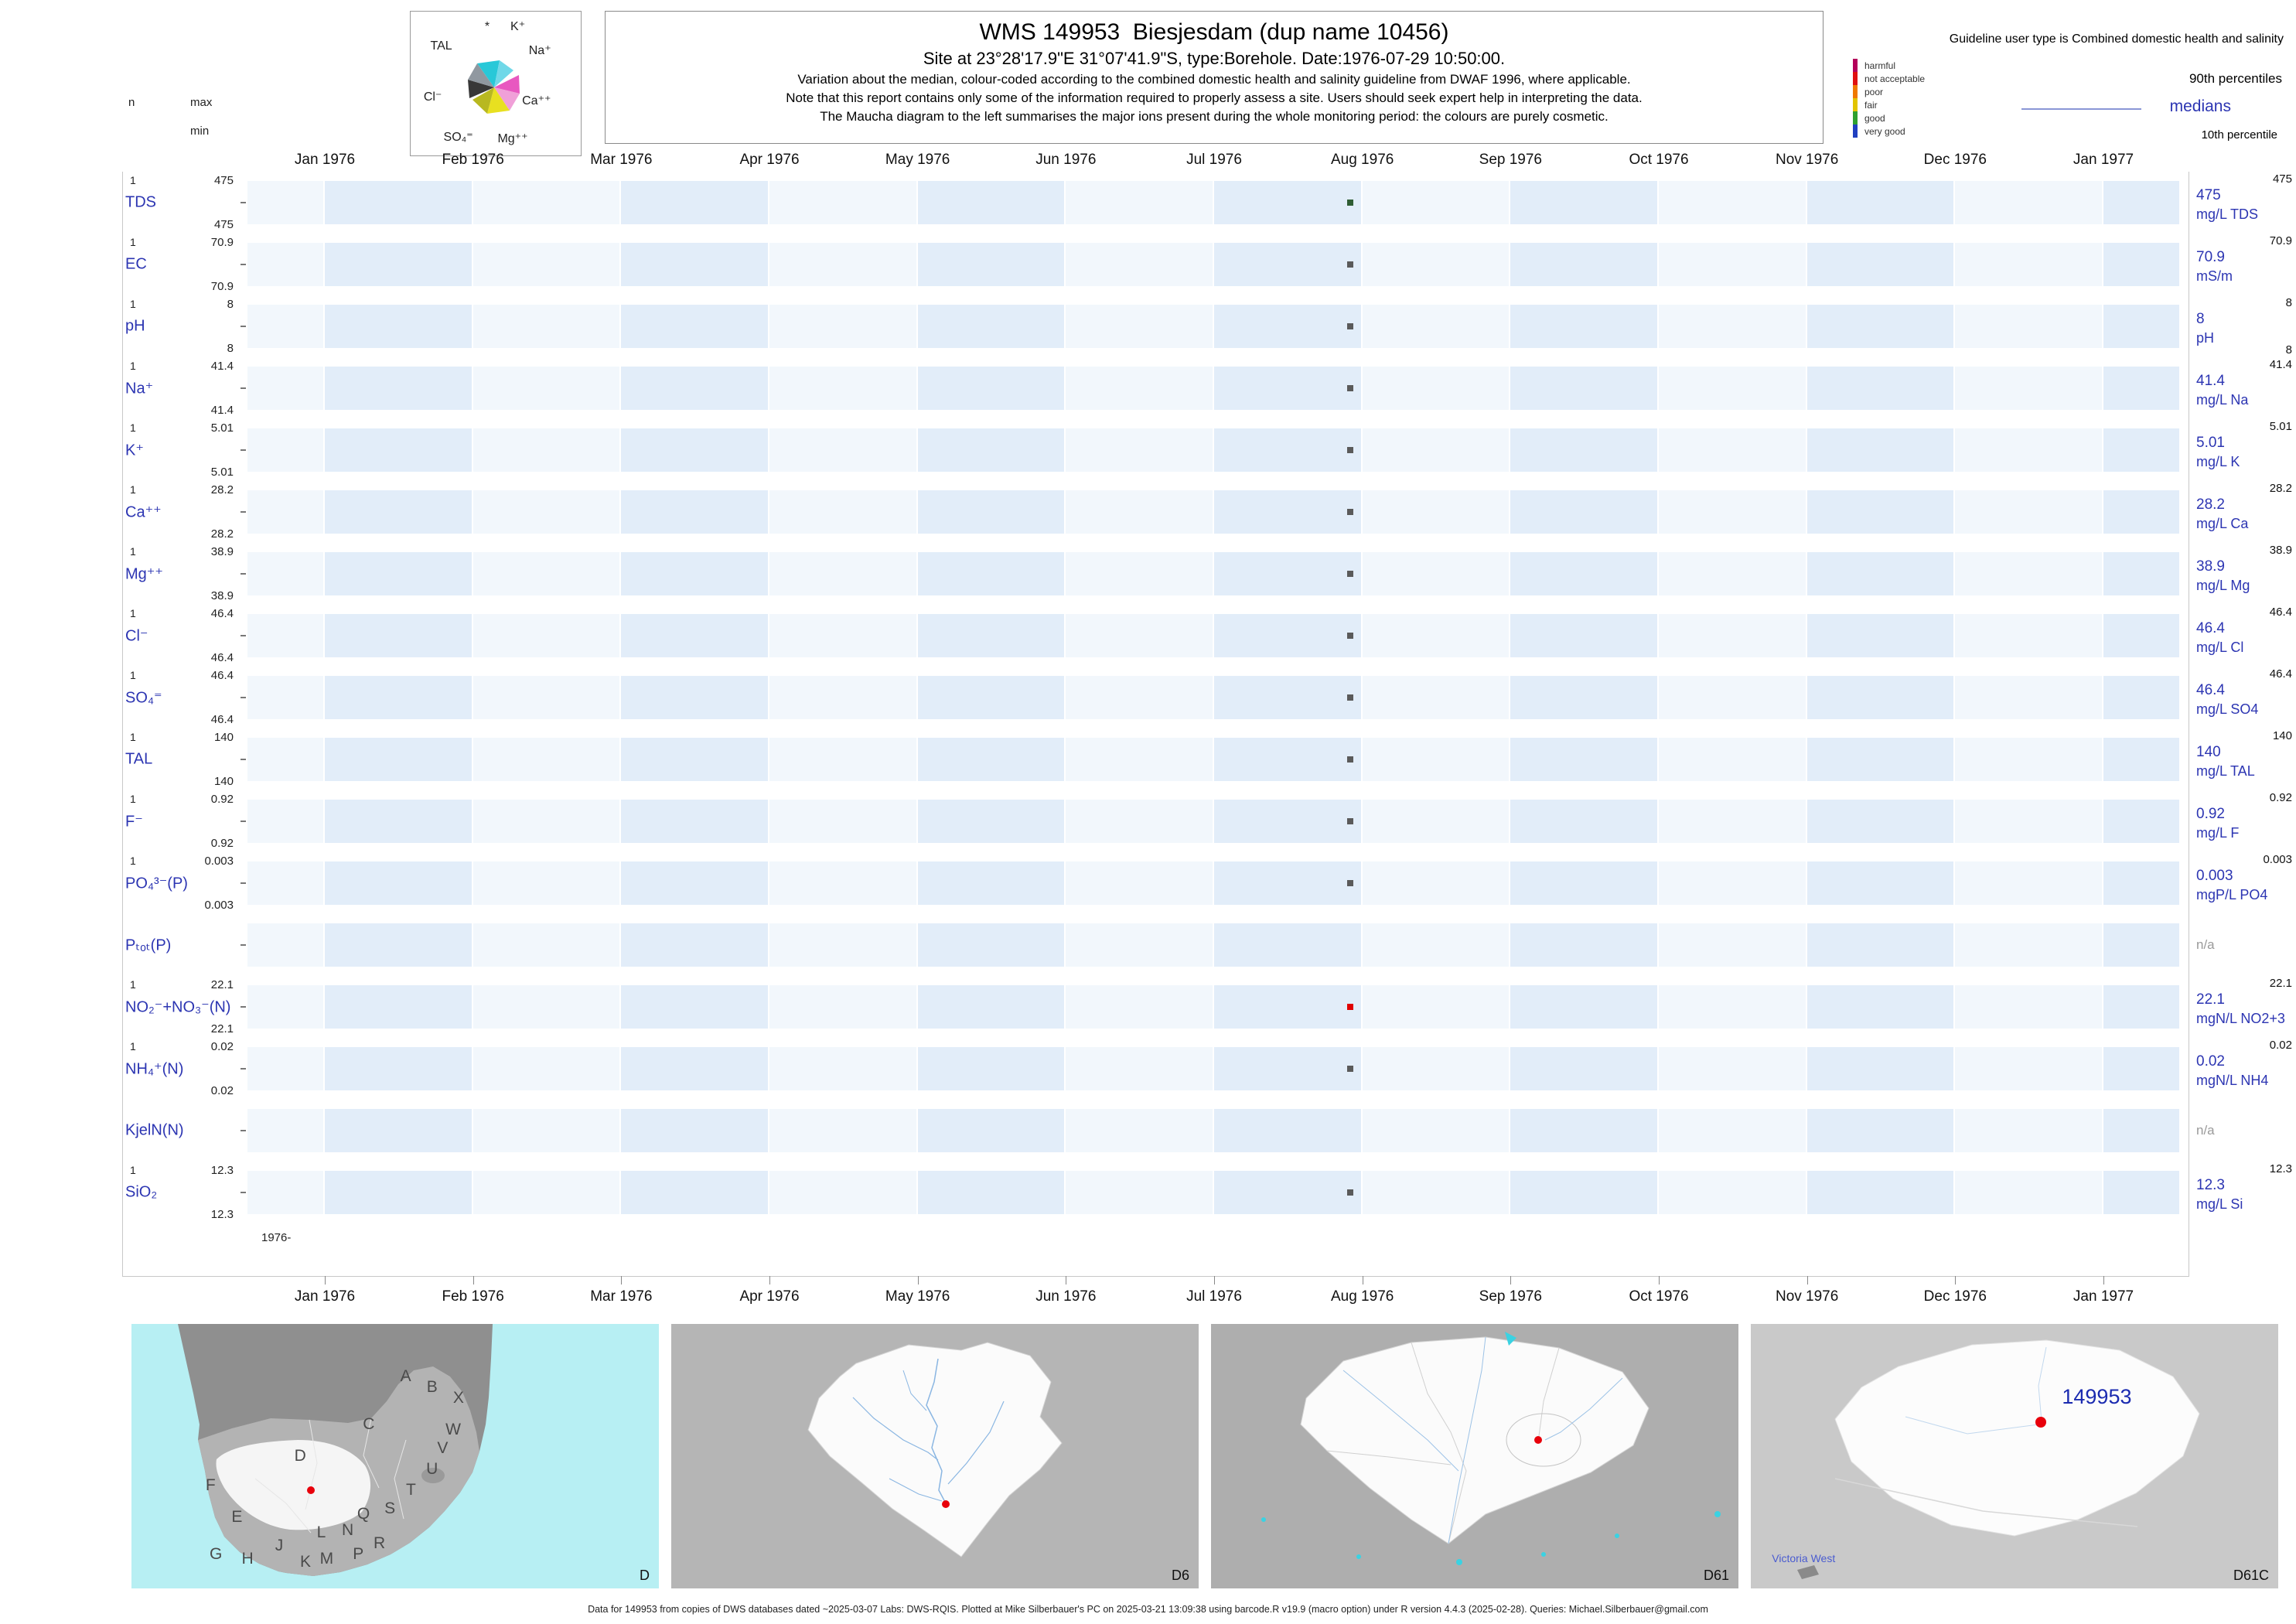  I want to click on min-value: 475, so click(223, 224).